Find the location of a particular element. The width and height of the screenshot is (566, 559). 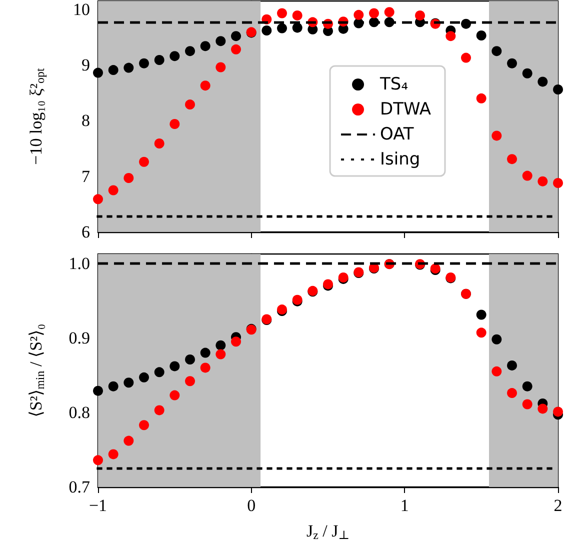

y-tick-label: 8 is located at coordinates (86, 120).